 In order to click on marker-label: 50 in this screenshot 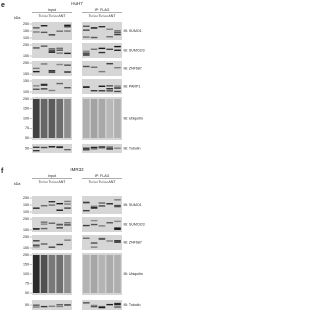, I will do `click(27, 148)`.